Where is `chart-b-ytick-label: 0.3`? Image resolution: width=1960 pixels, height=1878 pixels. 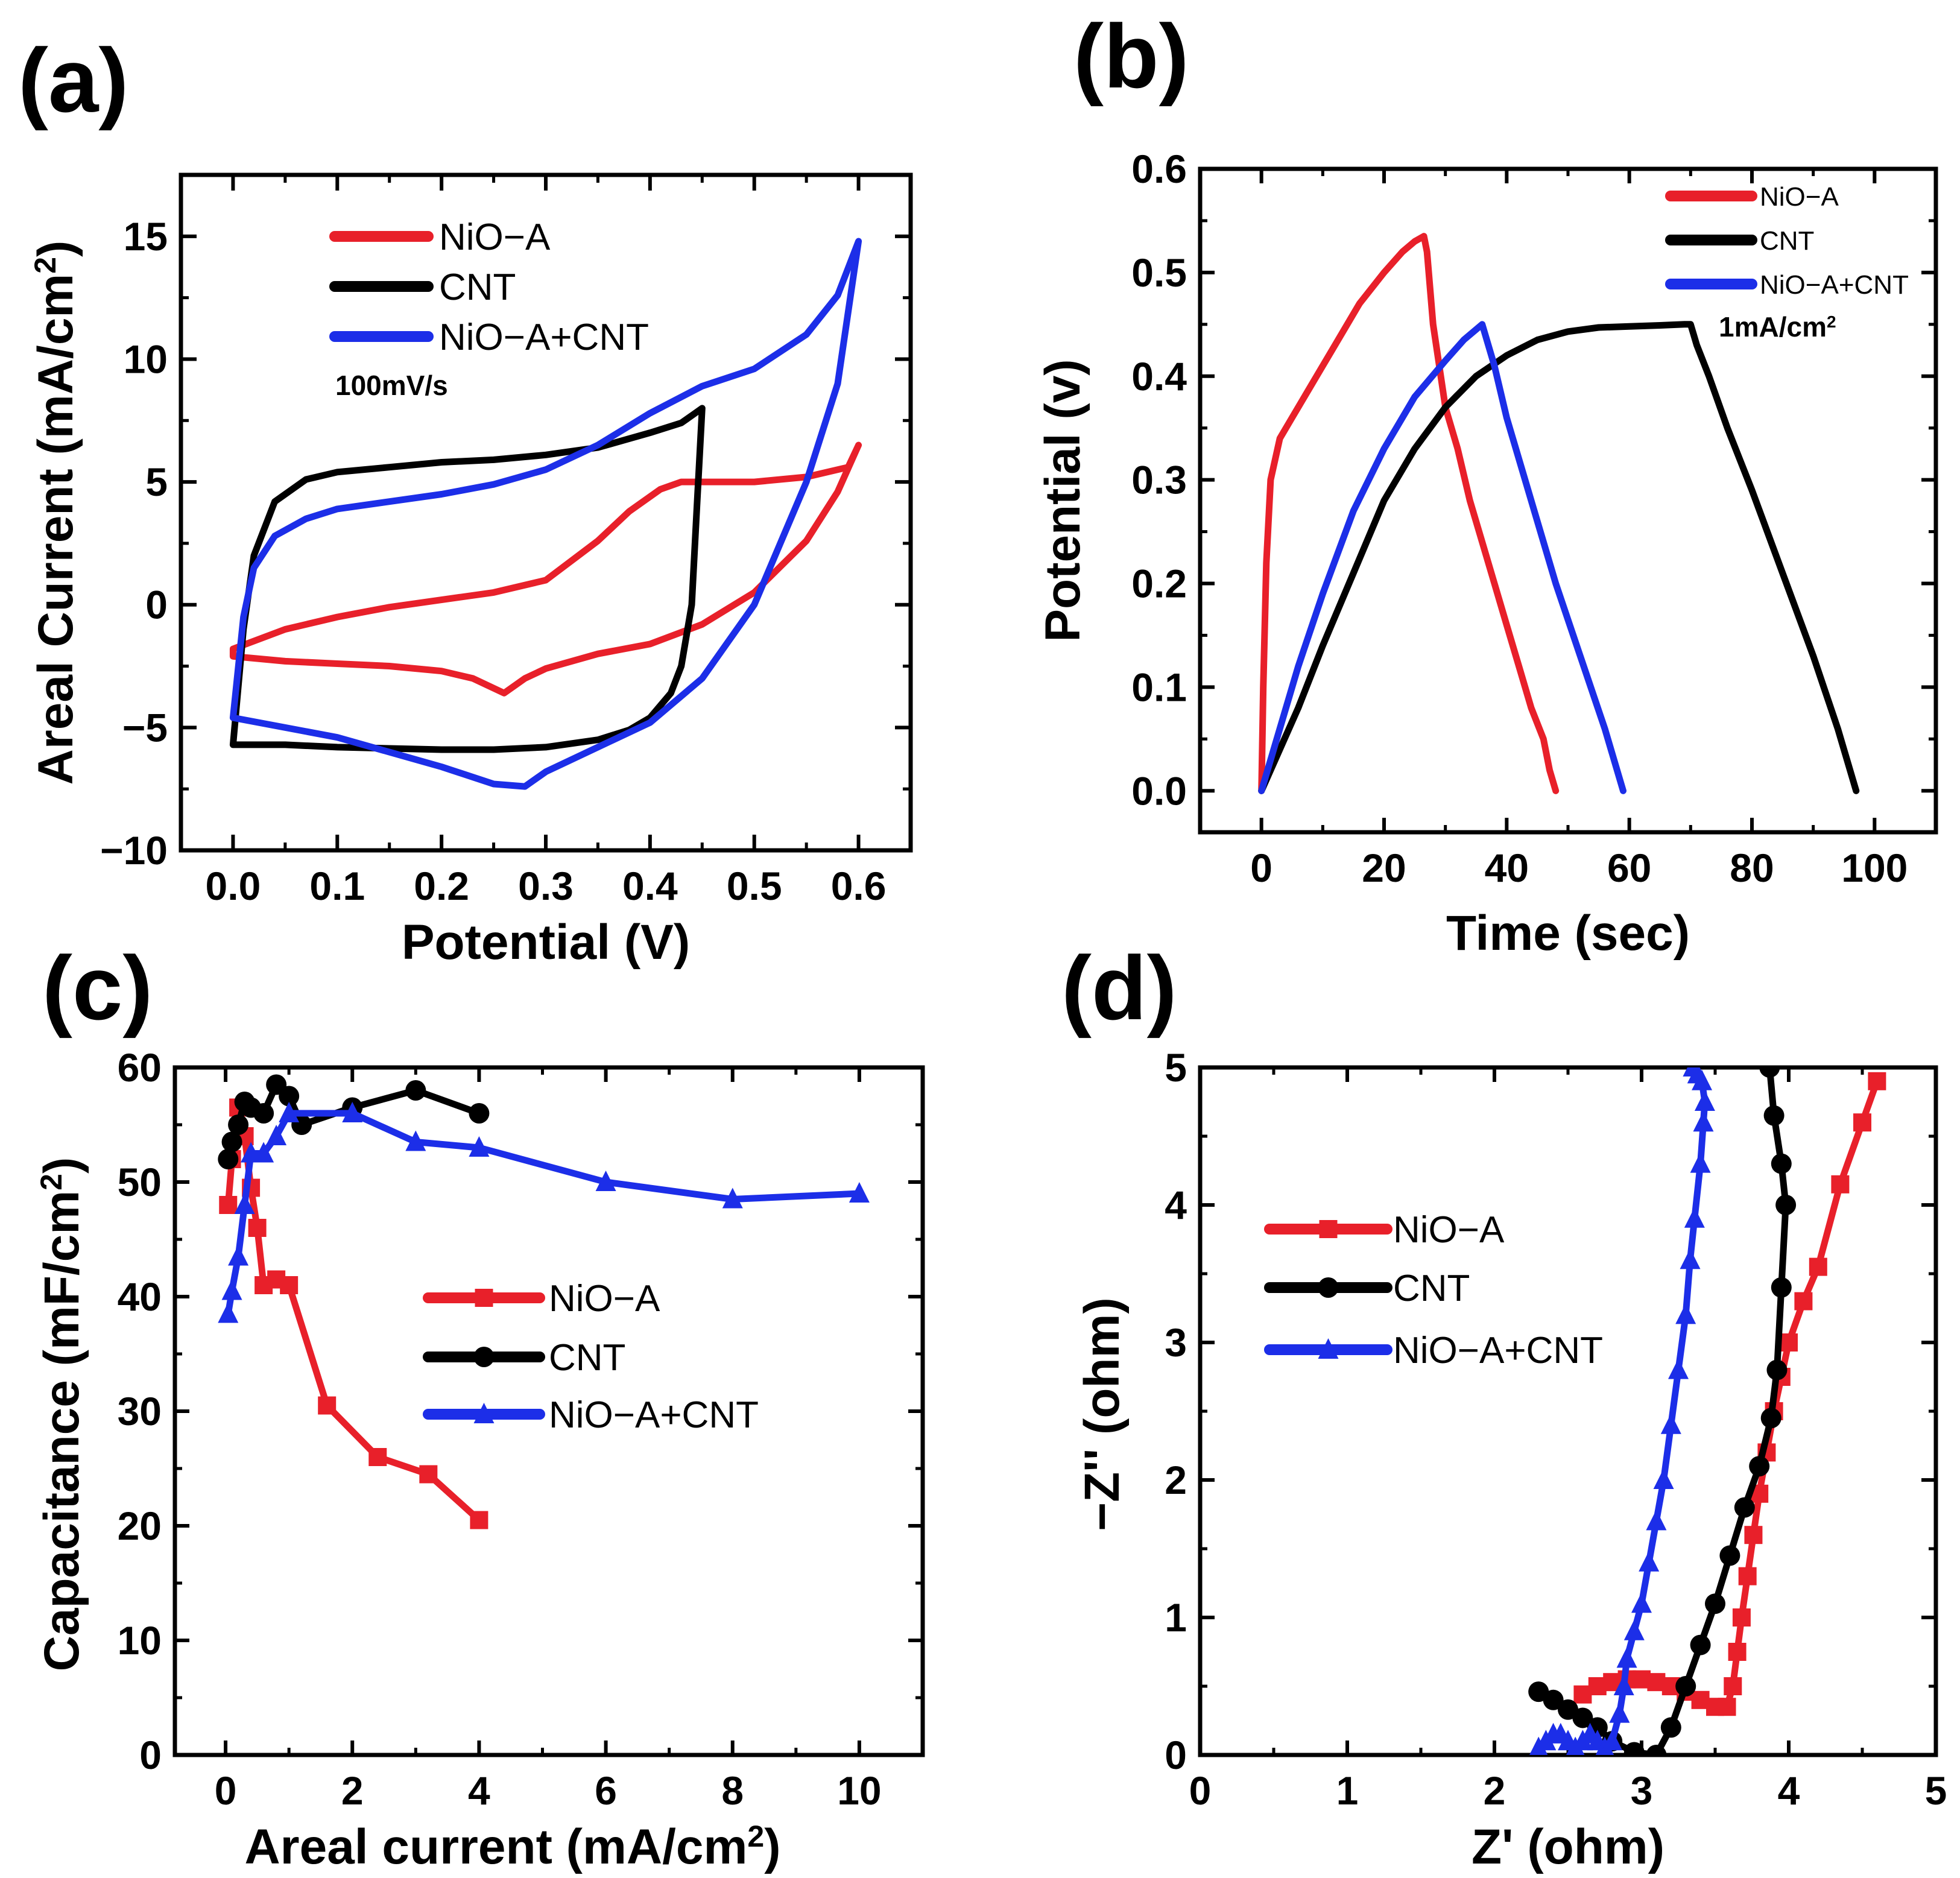
chart-b-ytick-label: 0.3 is located at coordinates (1159, 480).